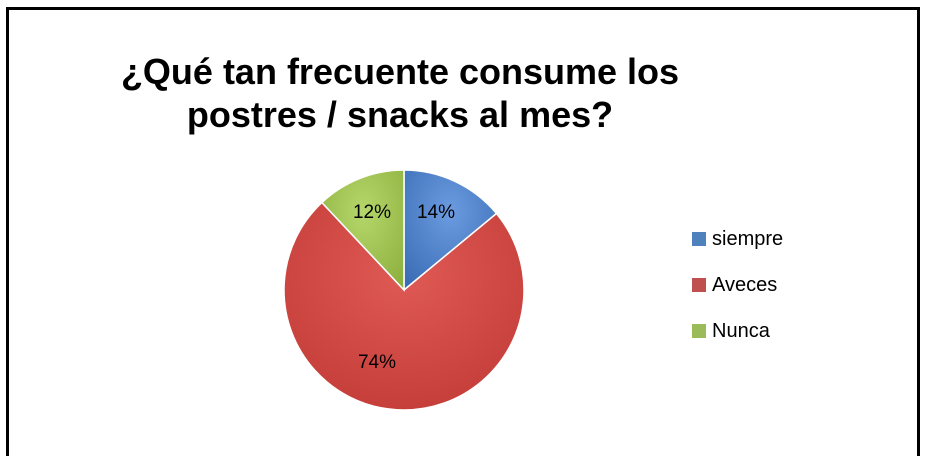 This screenshot has height=460, width=932. I want to click on legend-swatch-nunca, so click(699, 331).